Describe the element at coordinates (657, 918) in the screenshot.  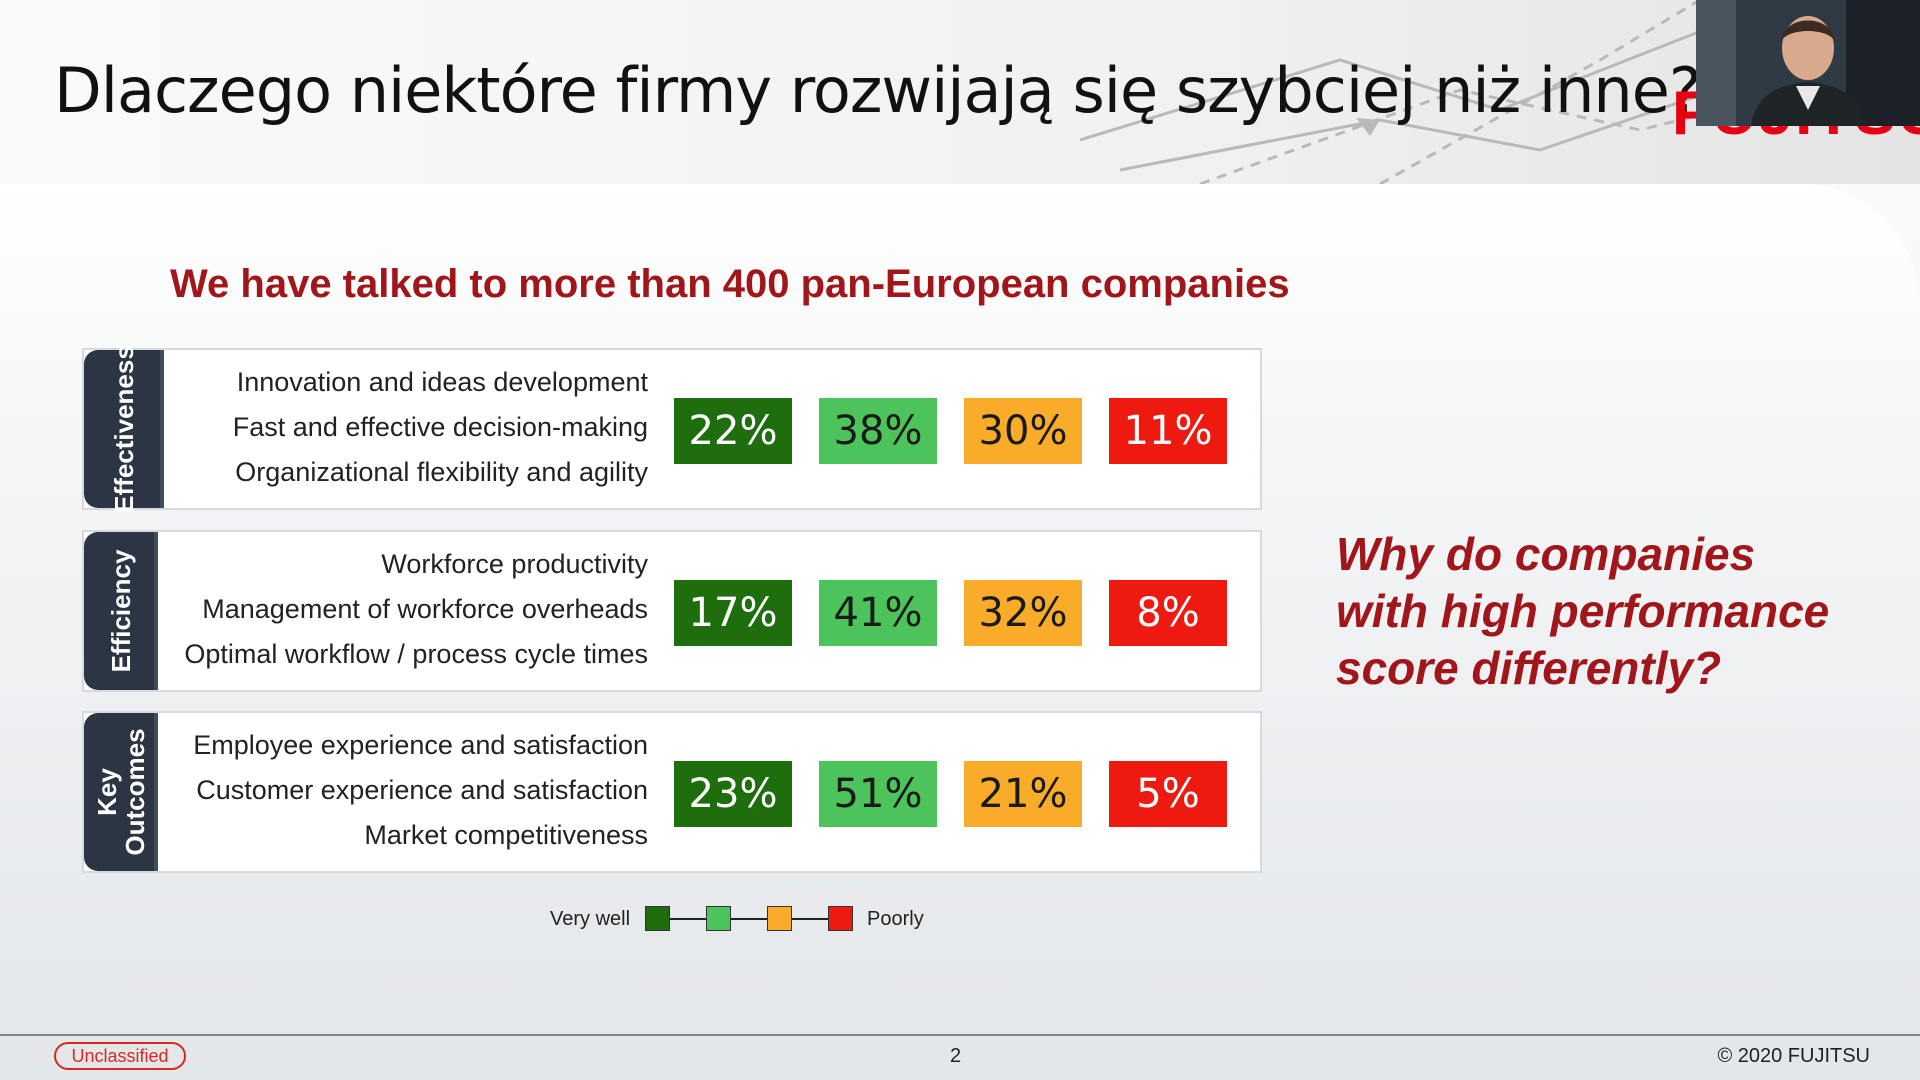
I see `legend-swatch-very-well` at that location.